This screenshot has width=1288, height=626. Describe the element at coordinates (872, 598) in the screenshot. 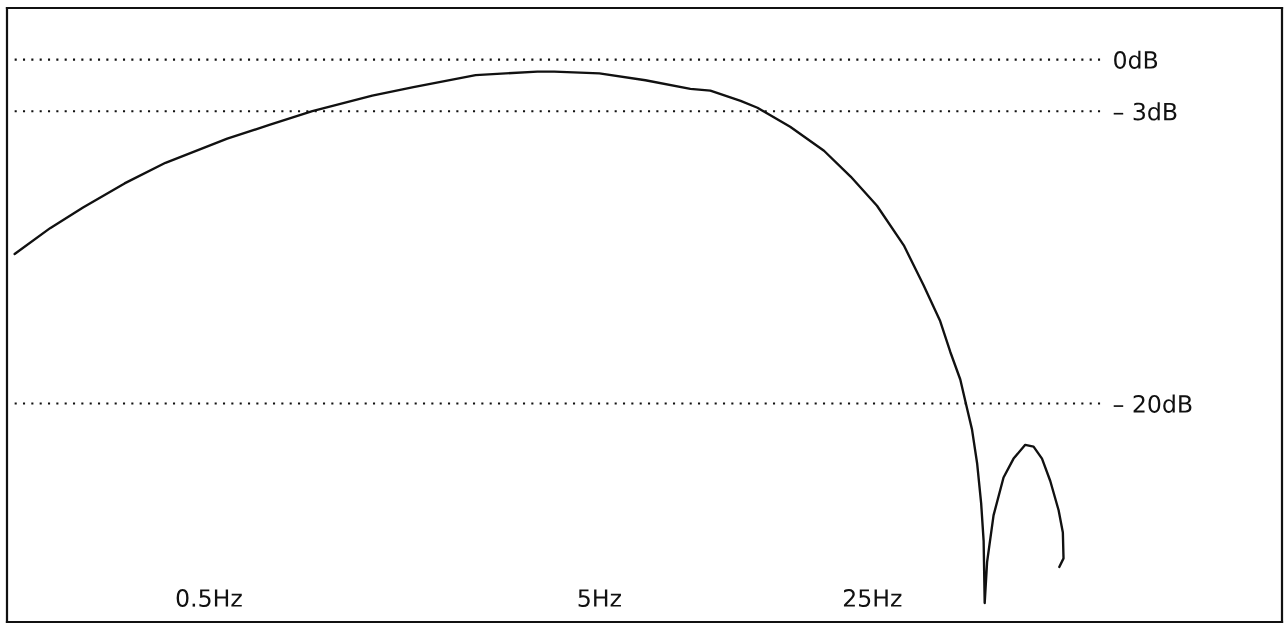

I see `x-tick-label: 25Hz` at that location.